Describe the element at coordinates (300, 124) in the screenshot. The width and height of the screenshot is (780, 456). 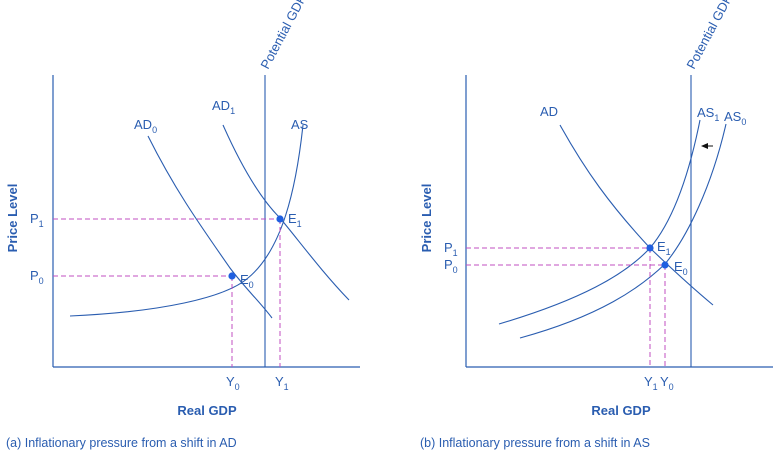
I see `panel-a-as-label: AS` at that location.